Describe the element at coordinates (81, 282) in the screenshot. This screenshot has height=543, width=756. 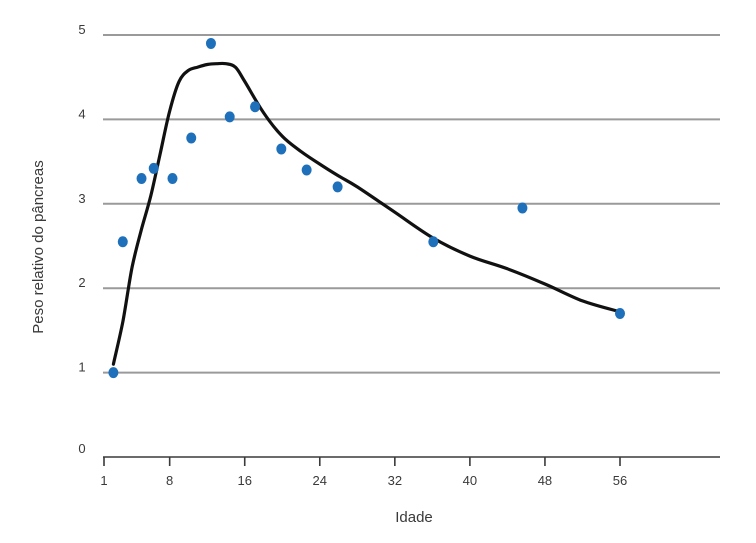
I see `y-tick-label: 2` at that location.